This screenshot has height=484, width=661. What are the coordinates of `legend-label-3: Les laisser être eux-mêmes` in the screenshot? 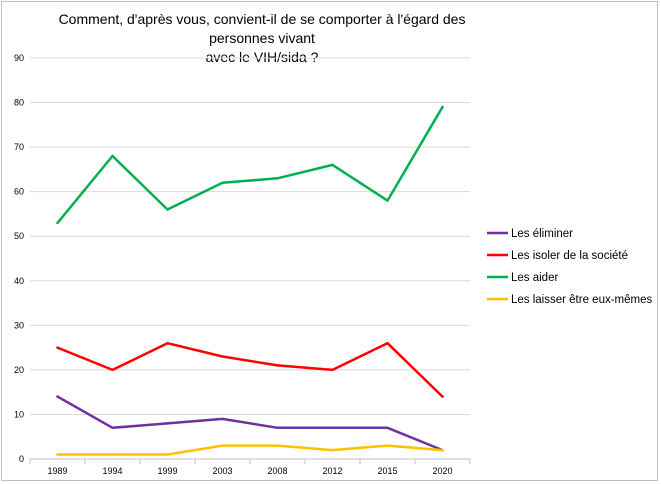 It's located at (581, 300).